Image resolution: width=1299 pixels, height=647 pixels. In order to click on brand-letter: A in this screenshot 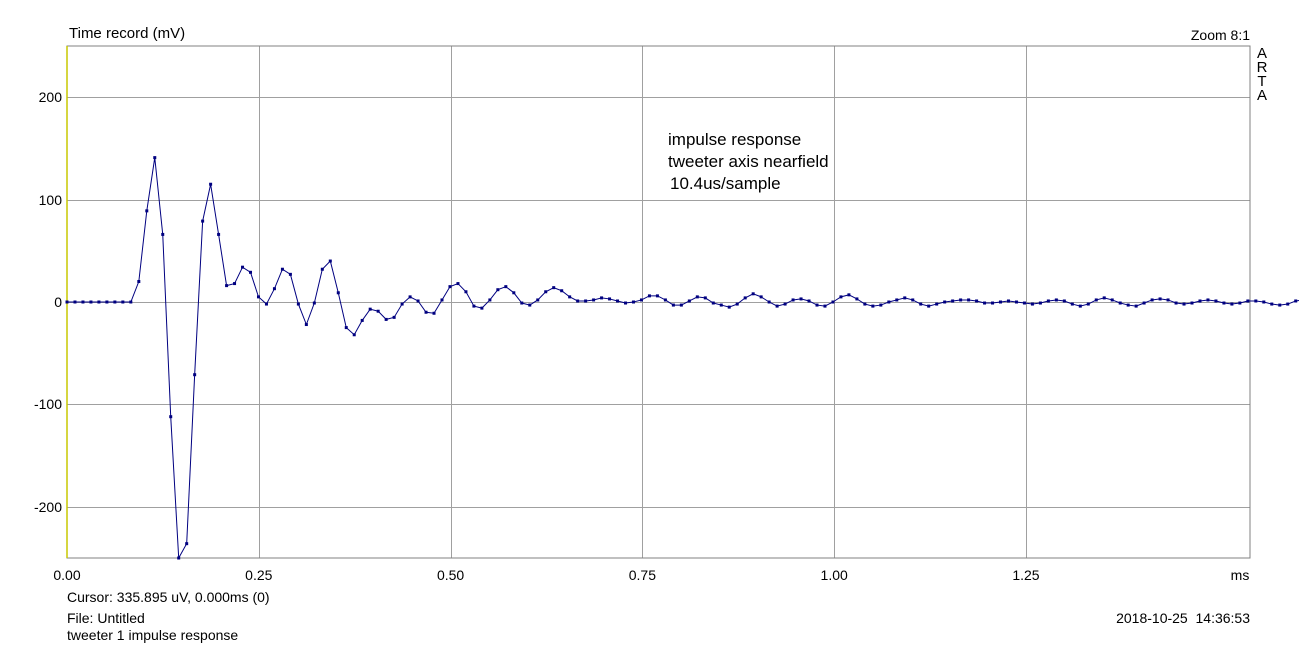, I will do `click(1261, 53)`.